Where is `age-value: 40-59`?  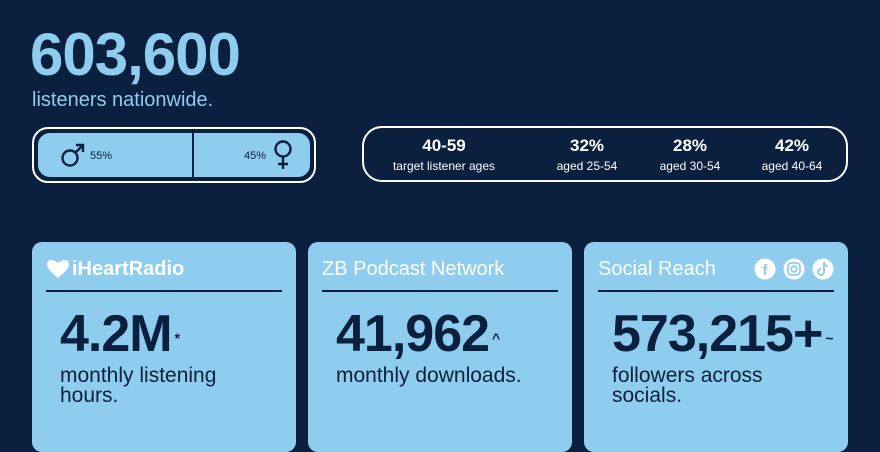
age-value: 40-59 is located at coordinates (444, 145).